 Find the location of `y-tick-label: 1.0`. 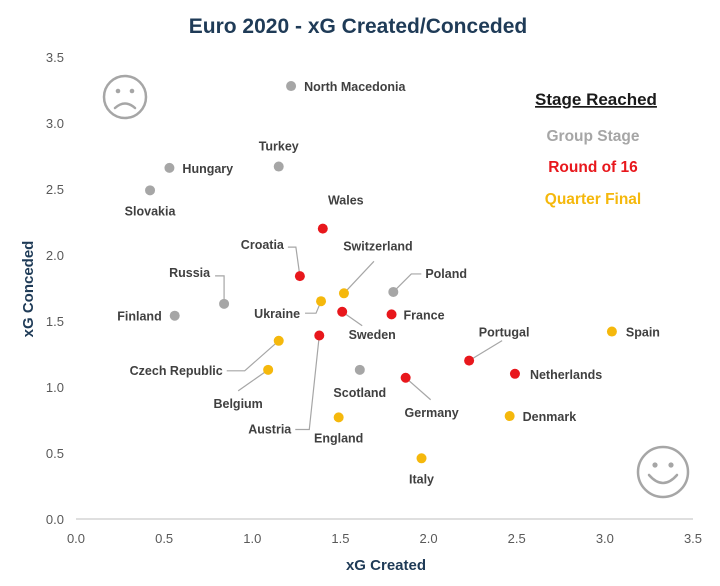

y-tick-label: 1.0 is located at coordinates (55, 387).